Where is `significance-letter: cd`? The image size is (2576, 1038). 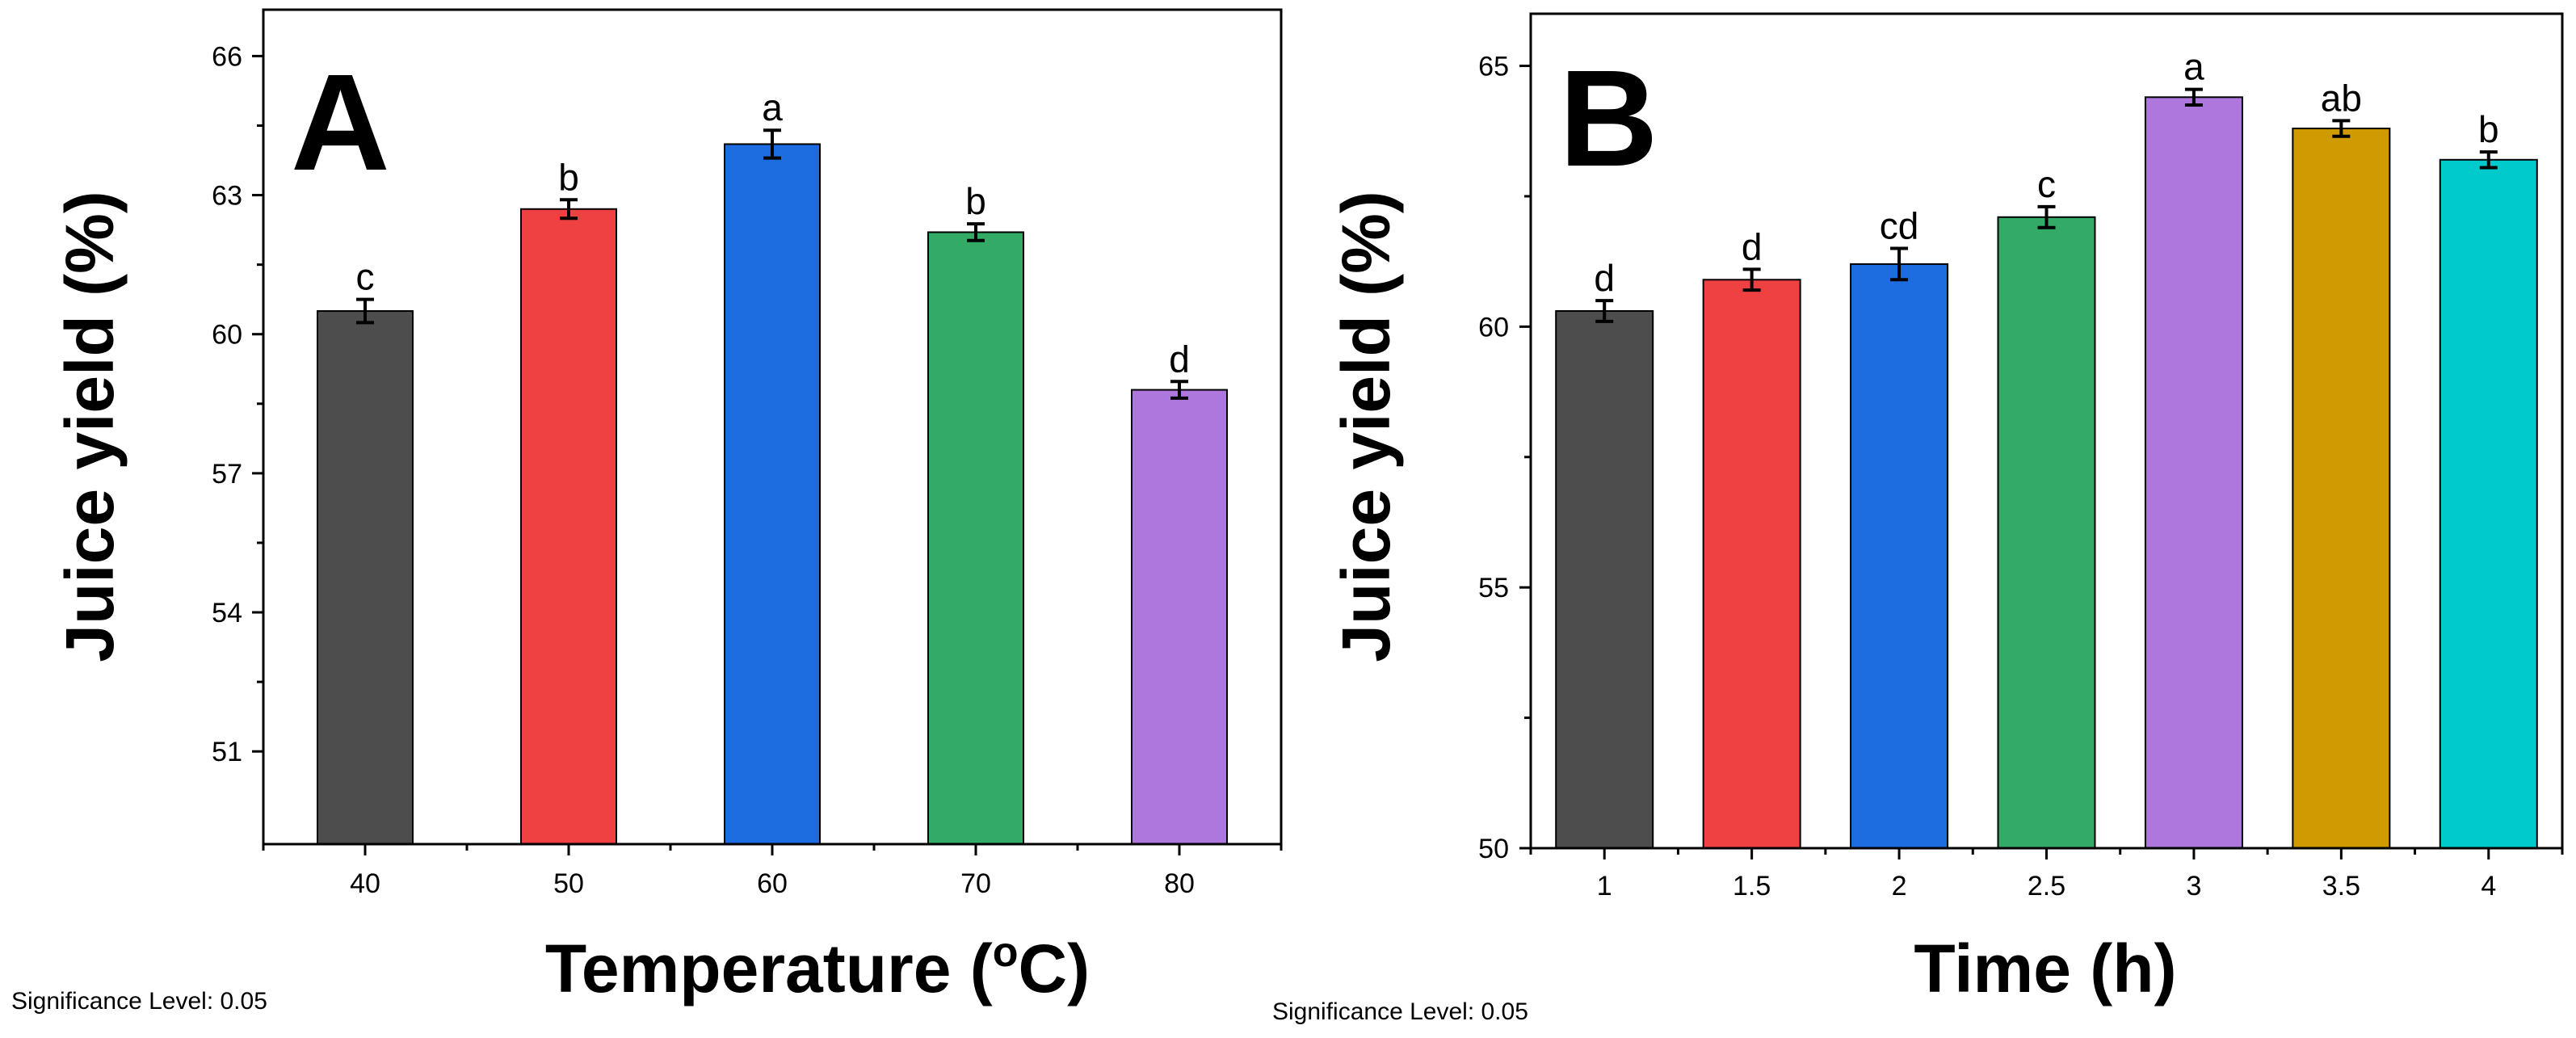 significance-letter: cd is located at coordinates (1899, 226).